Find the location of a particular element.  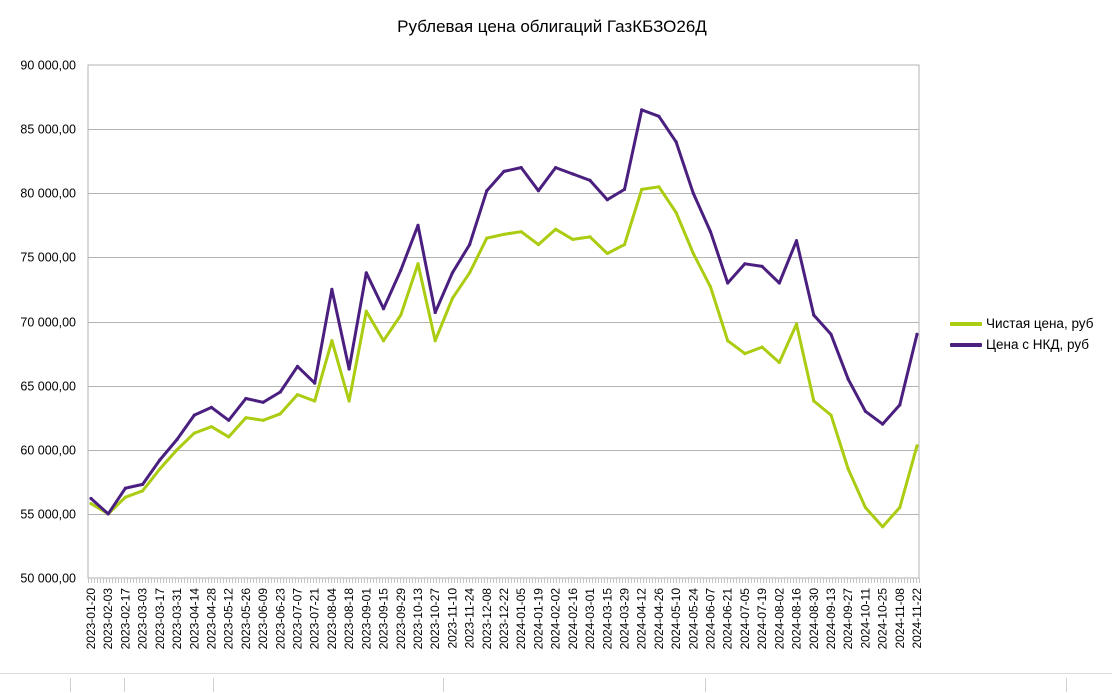

x-tick-label: 2024-03-01 is located at coordinates (590, 619).